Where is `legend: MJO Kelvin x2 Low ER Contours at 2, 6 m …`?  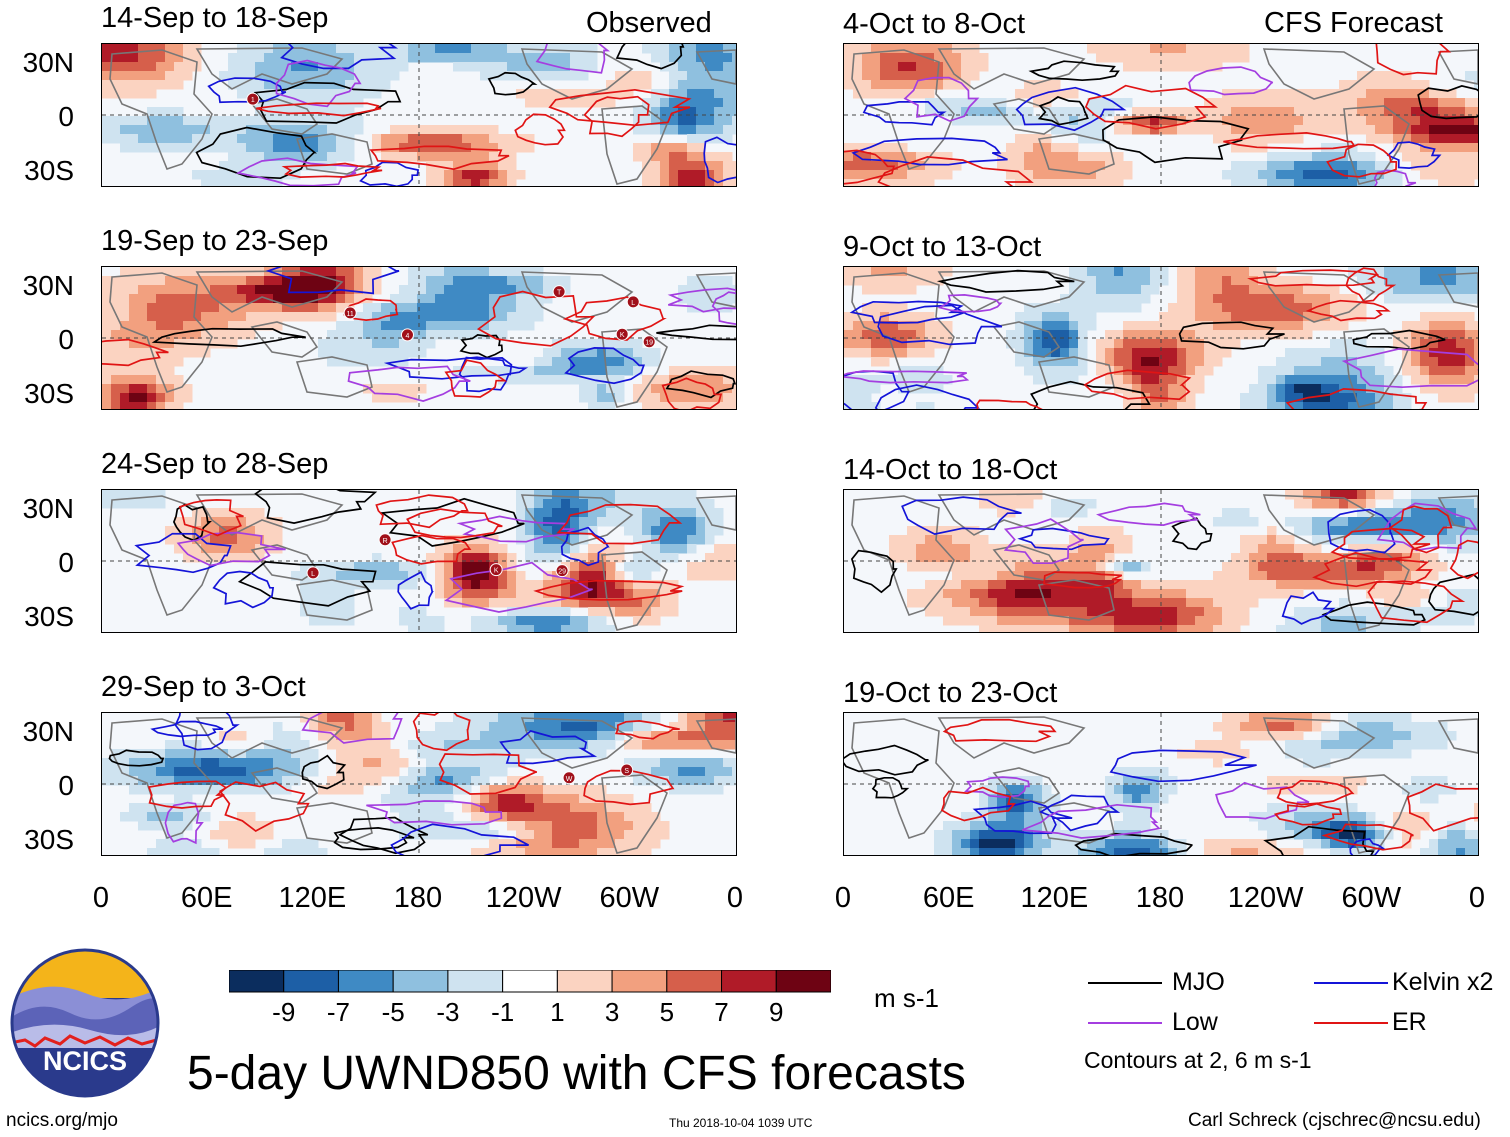 legend: MJO Kelvin x2 Low ER Contours at 2, 6 m … is located at coordinates (1295, 1025).